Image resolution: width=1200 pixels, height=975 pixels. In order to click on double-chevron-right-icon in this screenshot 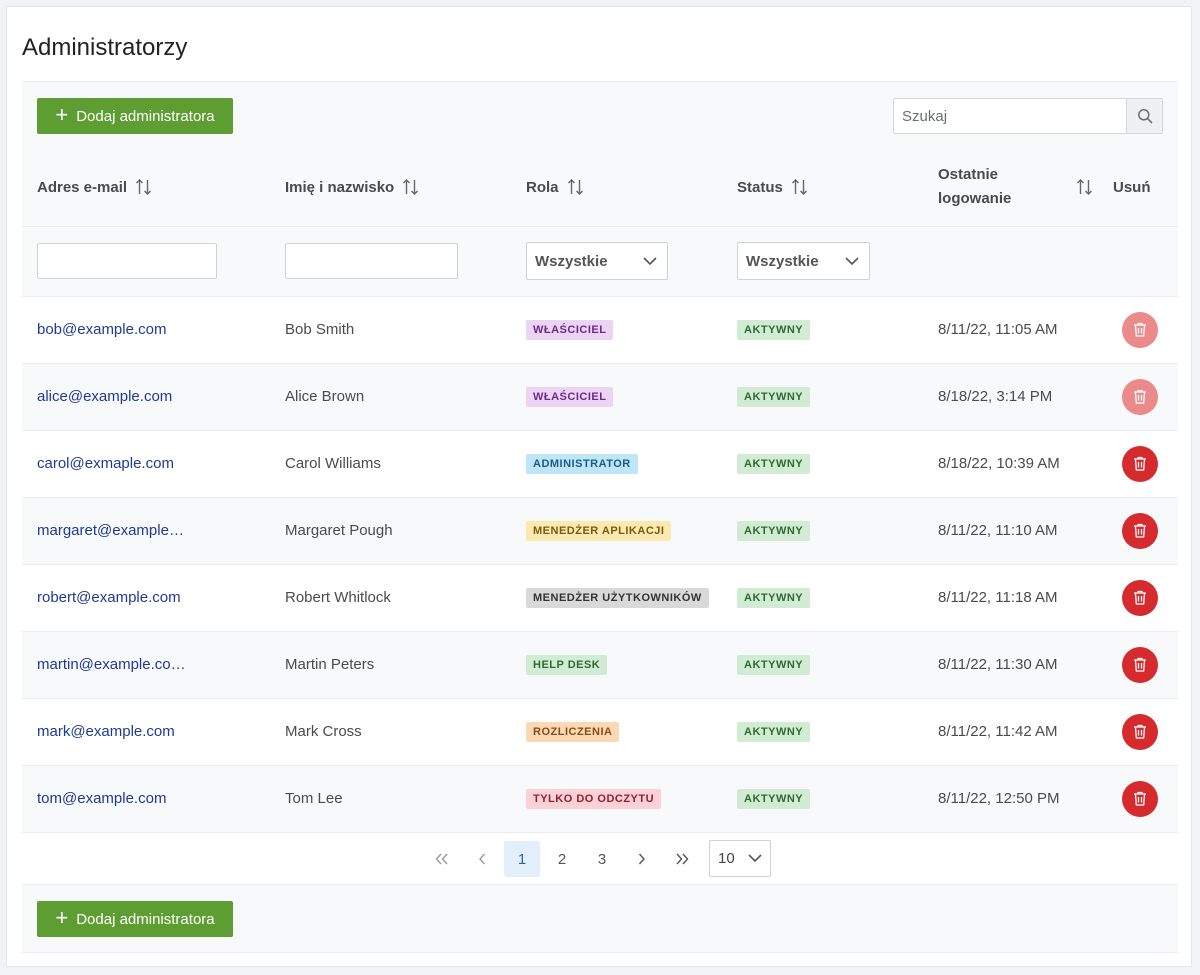, I will do `click(682, 859)`.